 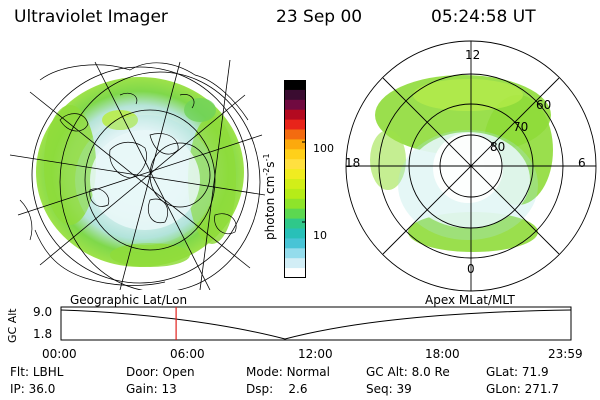 What do you see at coordinates (288, 372) in the screenshot?
I see `mode-field: Mode: Normal` at bounding box center [288, 372].